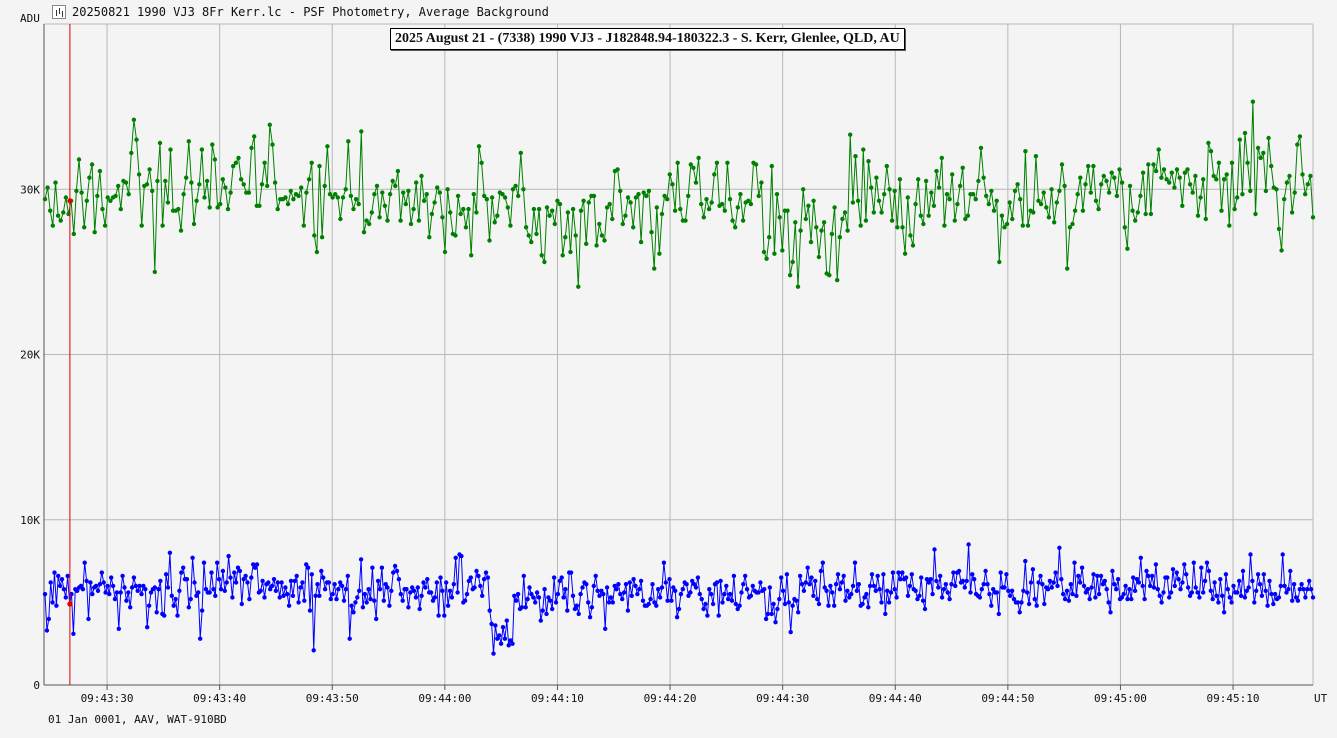  Describe the element at coordinates (1321, 698) in the screenshot. I see `x-axis-label: UT` at that location.